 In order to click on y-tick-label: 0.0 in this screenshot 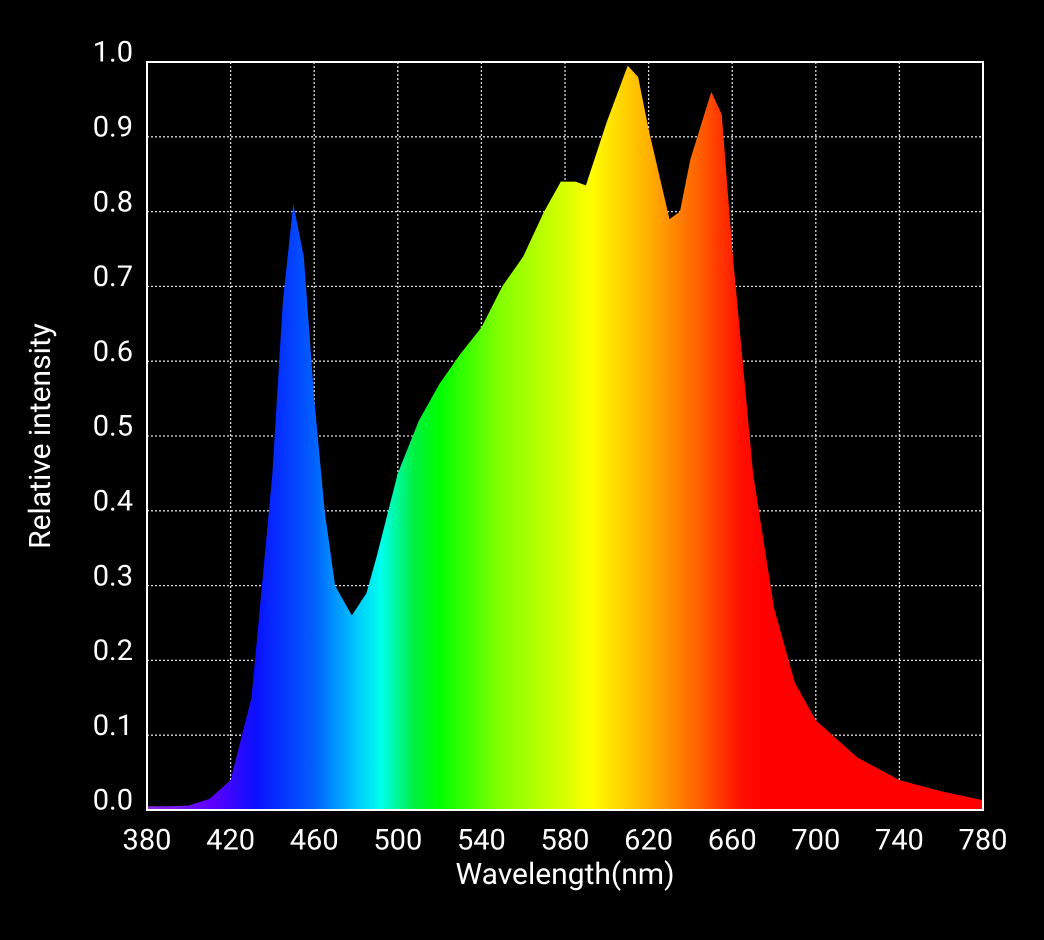, I will do `click(113, 801)`.